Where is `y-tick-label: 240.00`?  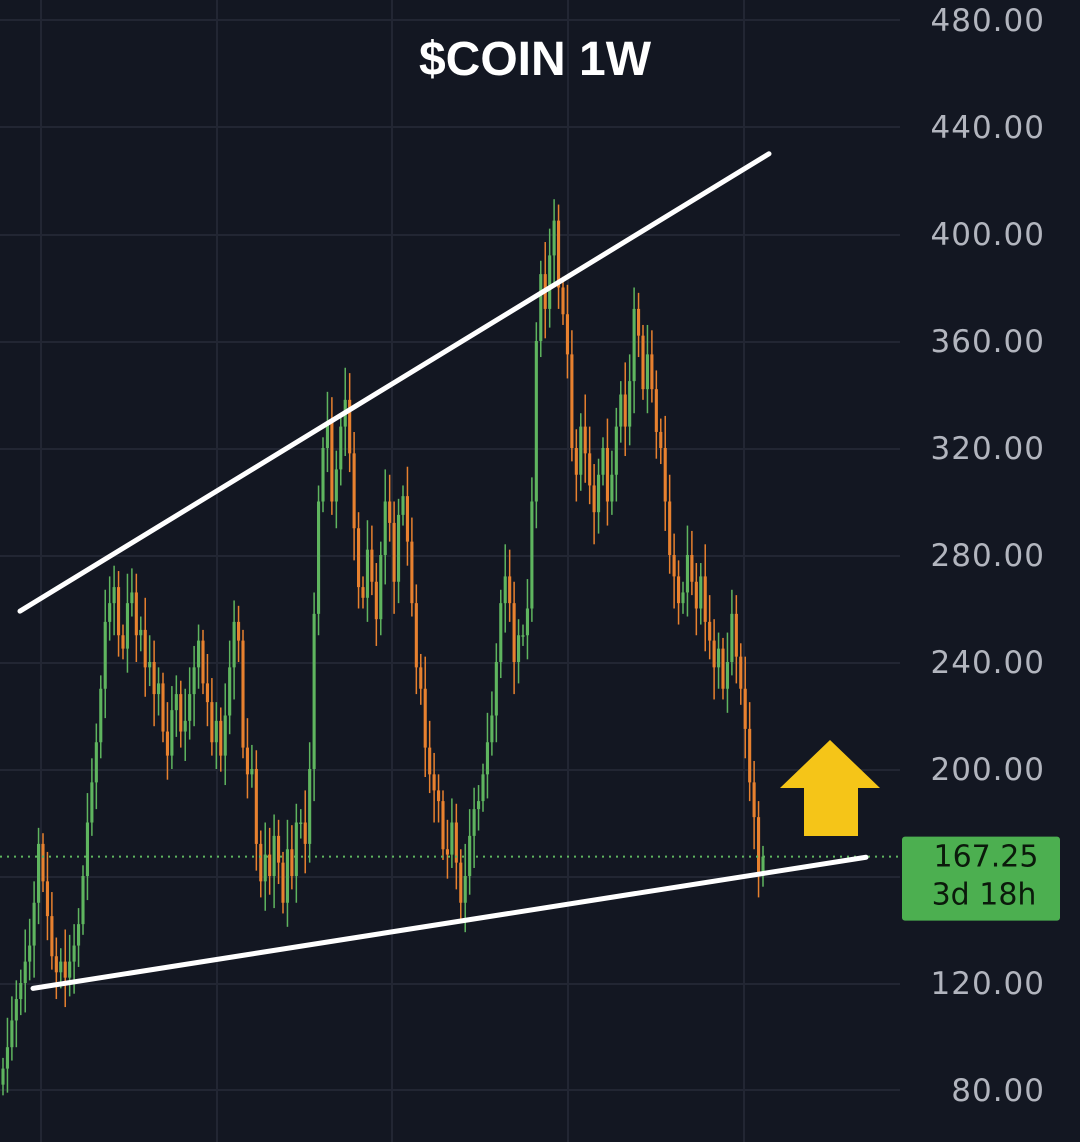 y-tick-label: 240.00 is located at coordinates (988, 663).